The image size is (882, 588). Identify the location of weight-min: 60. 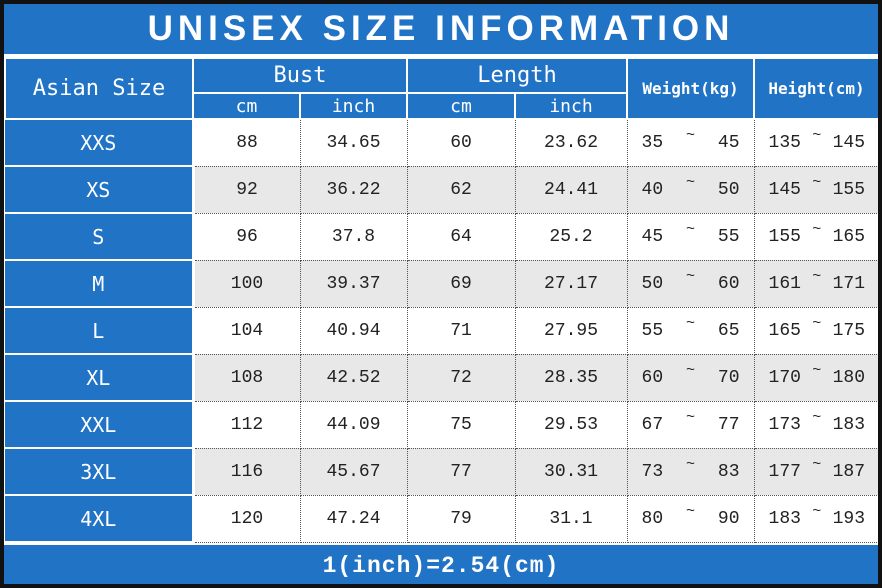
(652, 377).